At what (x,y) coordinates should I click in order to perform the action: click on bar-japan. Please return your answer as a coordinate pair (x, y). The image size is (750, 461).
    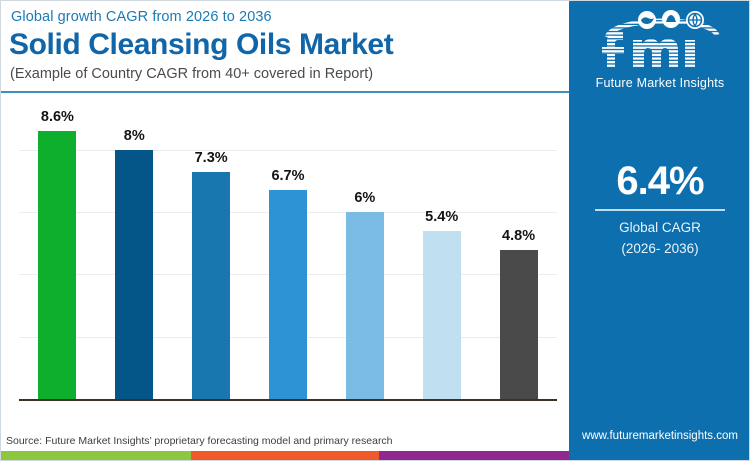
    Looking at the image, I should click on (518, 324).